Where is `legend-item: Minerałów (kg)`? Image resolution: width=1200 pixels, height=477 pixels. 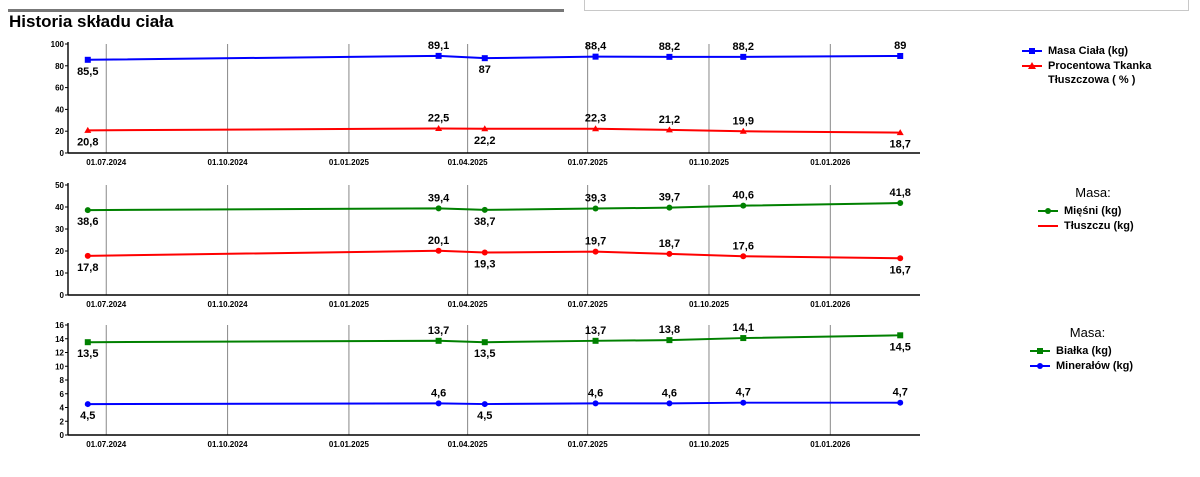 legend-item: Minerałów (kg) is located at coordinates (1087, 366).